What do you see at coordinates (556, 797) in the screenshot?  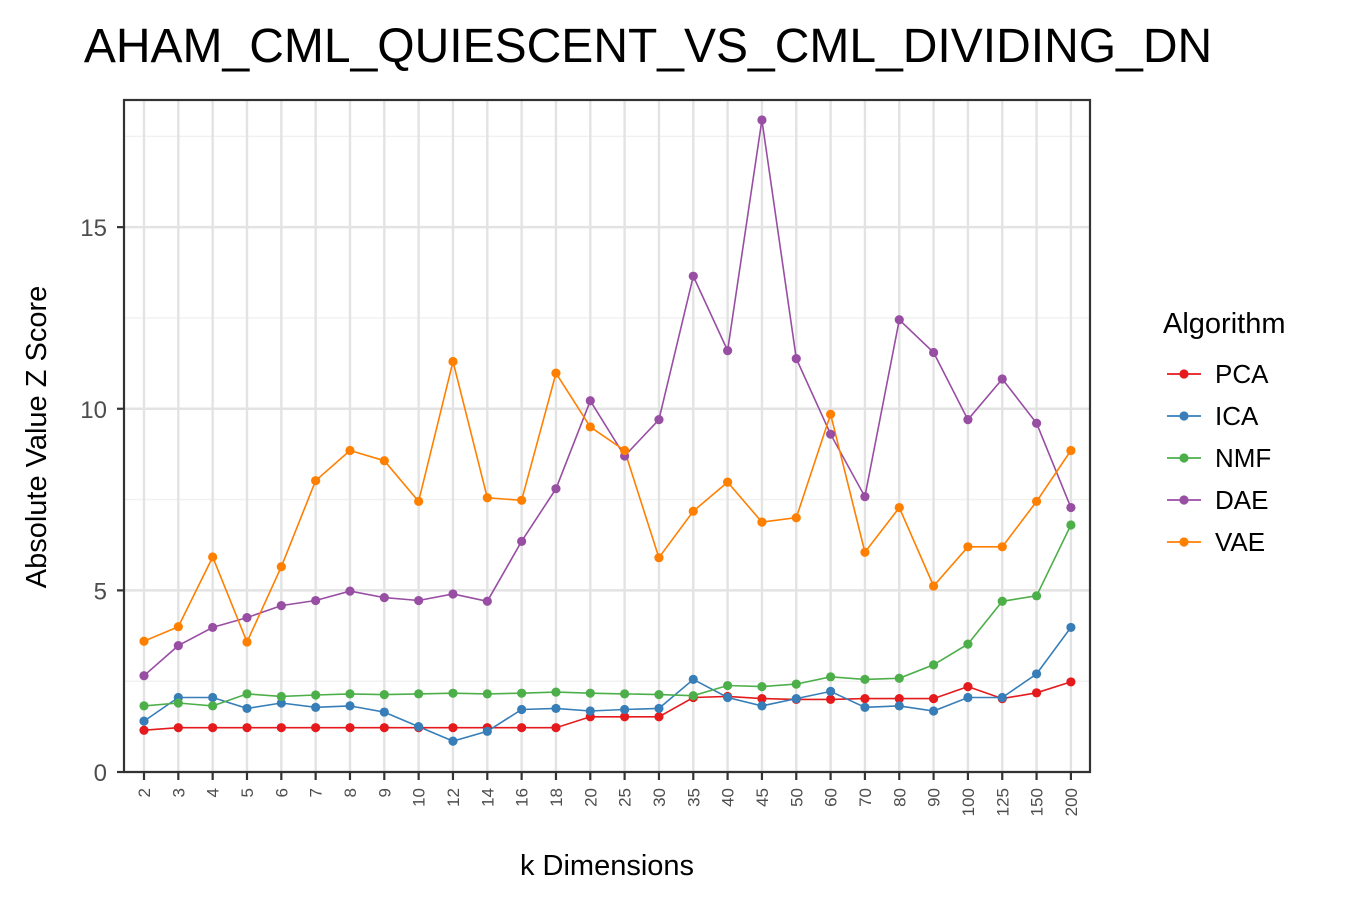 I see `x-tick-label: 18` at bounding box center [556, 797].